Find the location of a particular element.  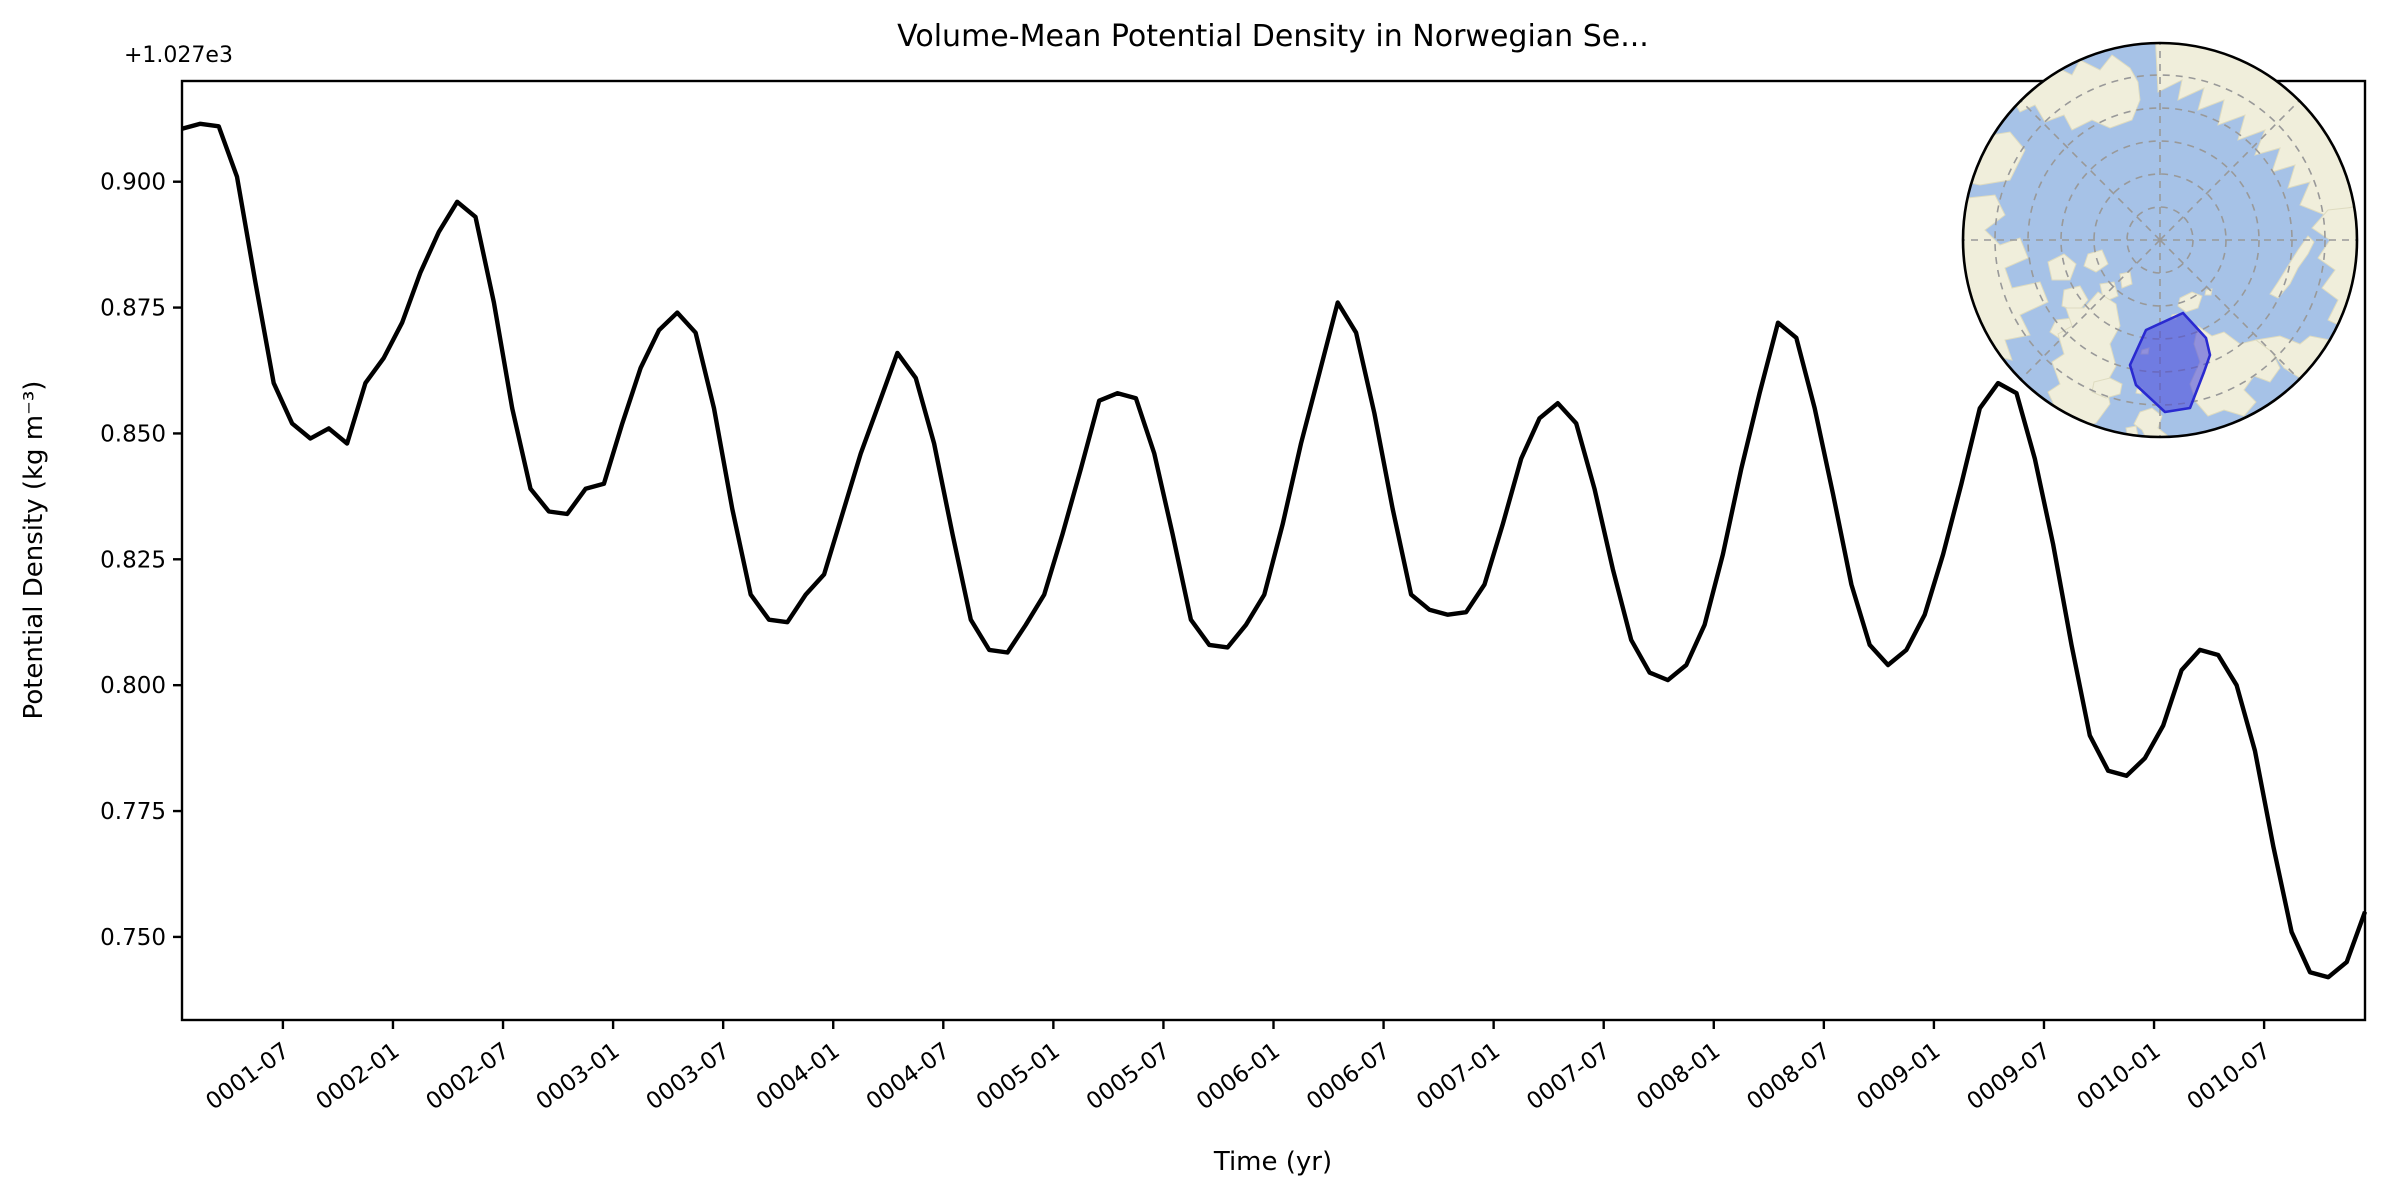

y-tick-label: 0.775 is located at coordinates (133, 812).